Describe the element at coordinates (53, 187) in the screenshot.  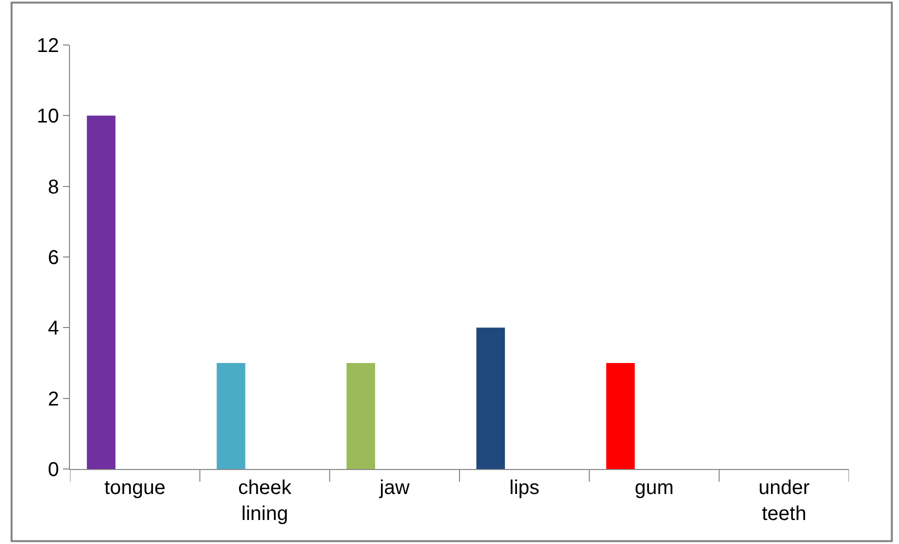
I see `y-tick-label: 8` at that location.